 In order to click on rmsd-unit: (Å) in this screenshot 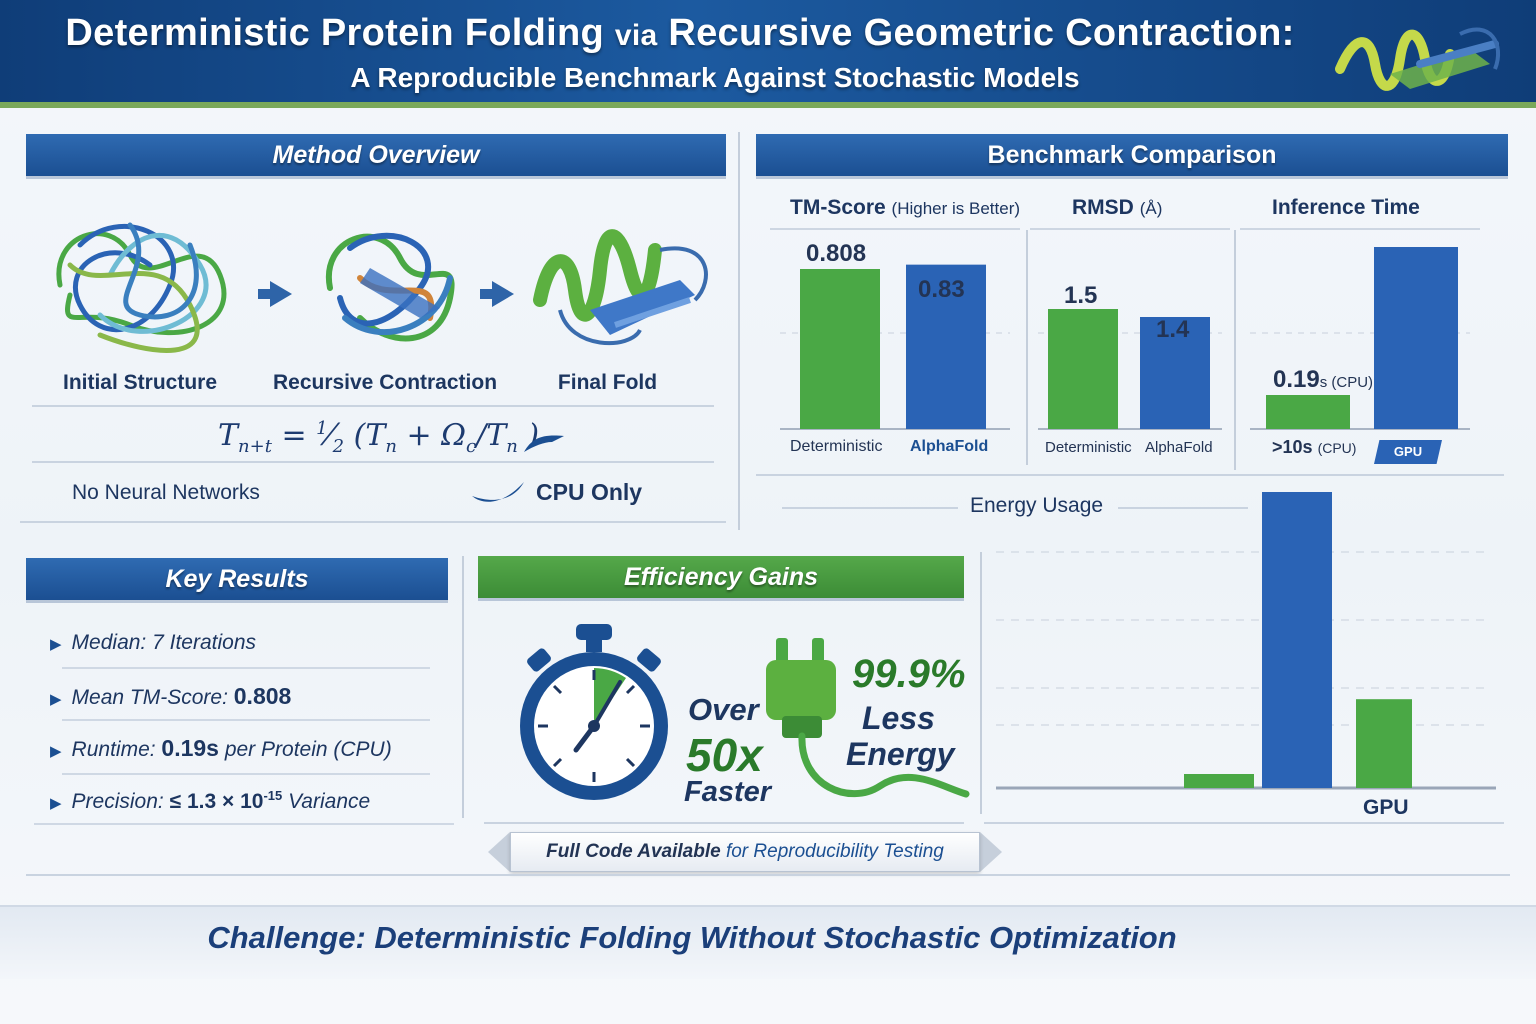, I will do `click(1151, 208)`.